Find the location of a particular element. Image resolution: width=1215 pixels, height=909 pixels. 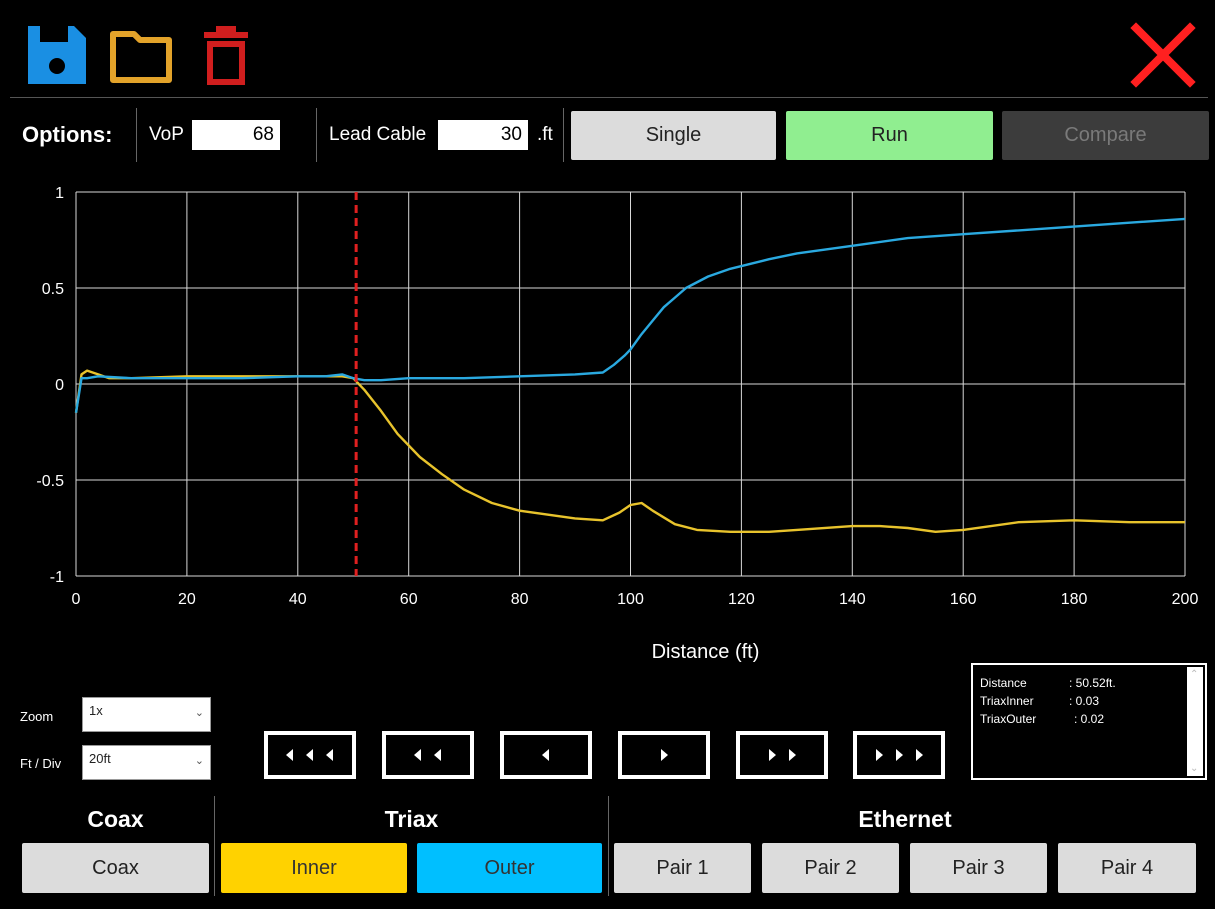

x-tick-label: 120 is located at coordinates (741, 599).